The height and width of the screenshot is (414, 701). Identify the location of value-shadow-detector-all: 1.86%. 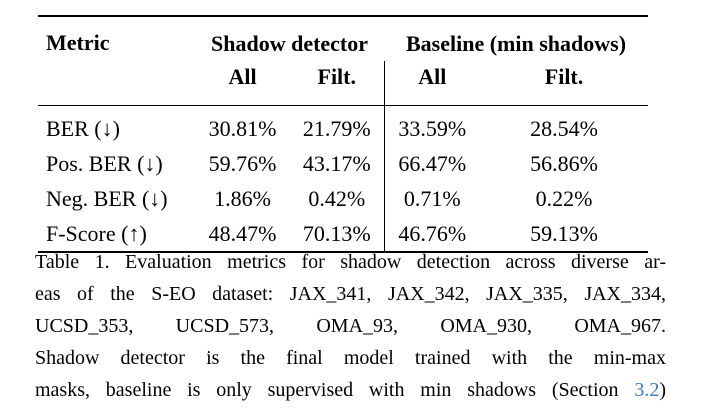
(242, 198).